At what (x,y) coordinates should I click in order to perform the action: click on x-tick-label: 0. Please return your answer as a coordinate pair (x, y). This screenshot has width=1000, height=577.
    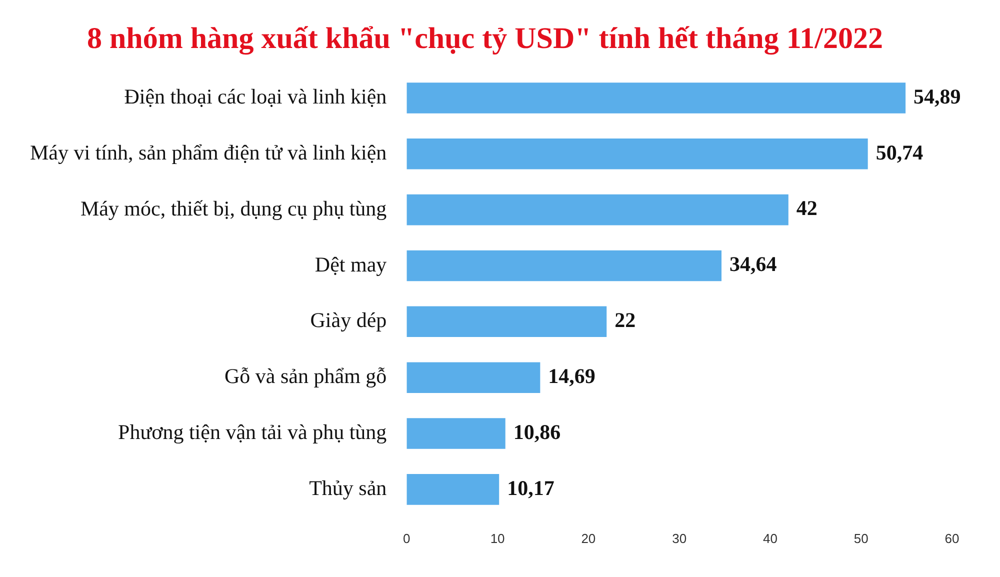
    Looking at the image, I should click on (406, 538).